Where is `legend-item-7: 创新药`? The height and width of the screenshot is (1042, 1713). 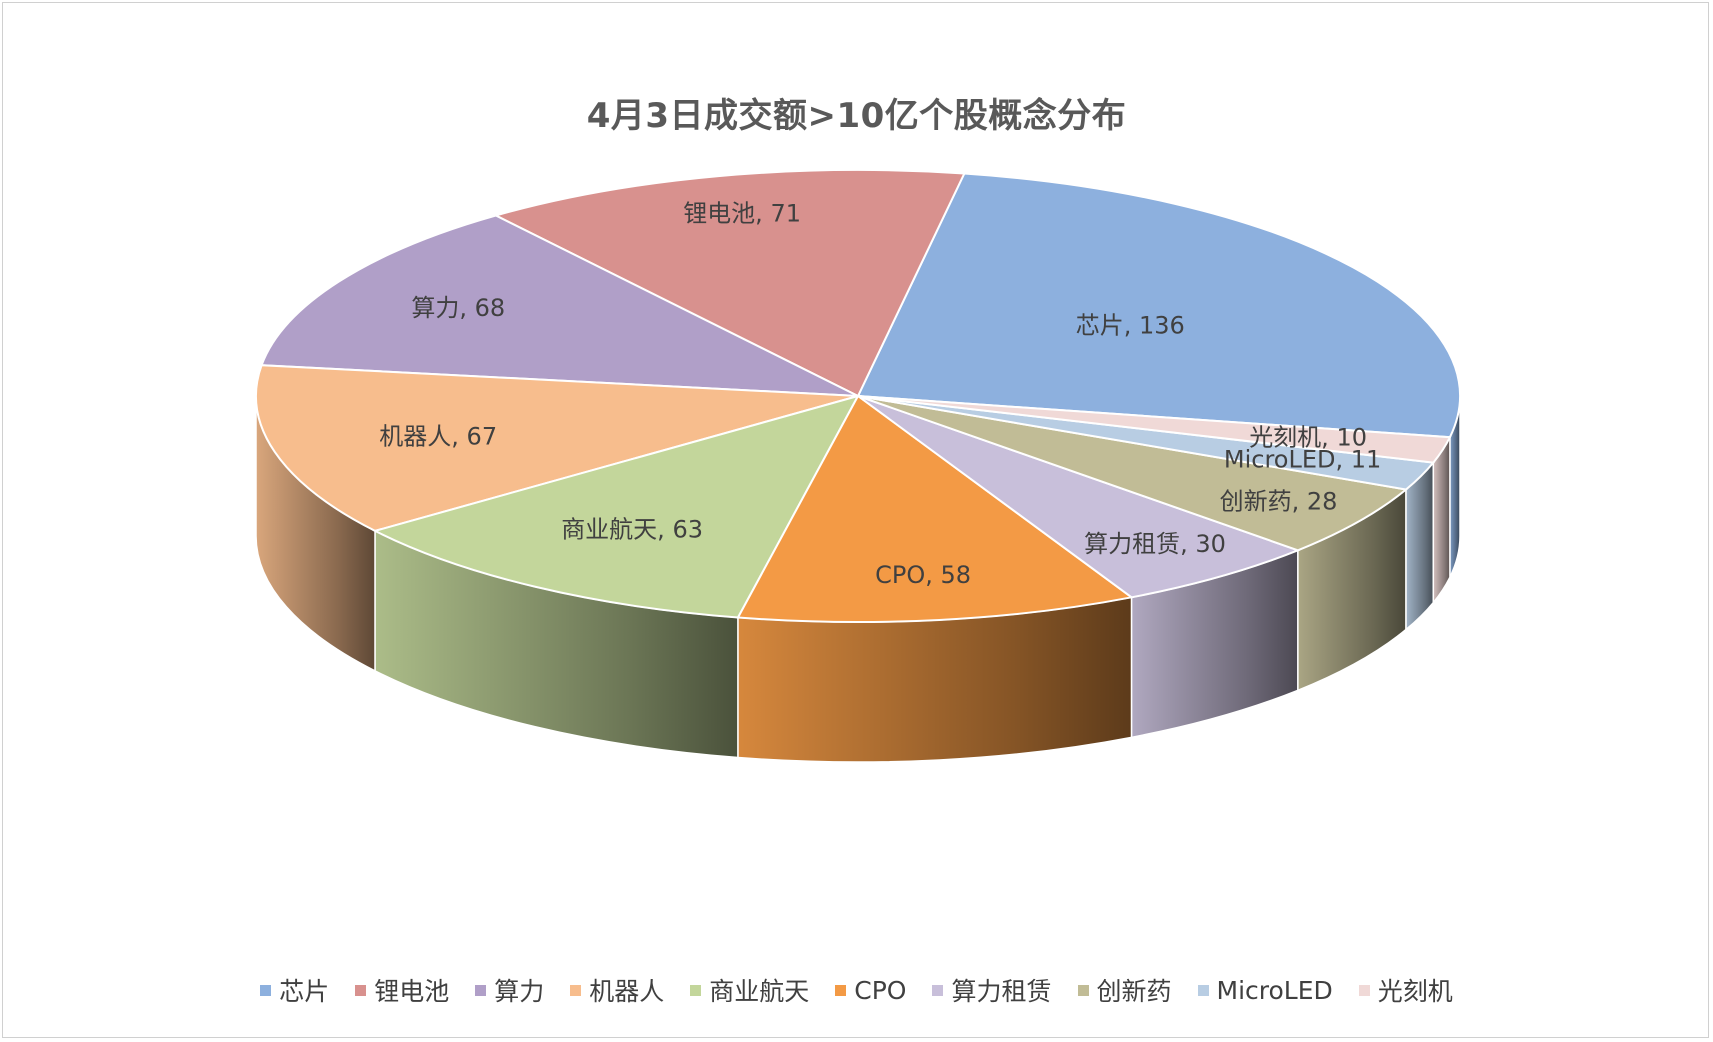
legend-item-7: 创新药 is located at coordinates (1124, 990).